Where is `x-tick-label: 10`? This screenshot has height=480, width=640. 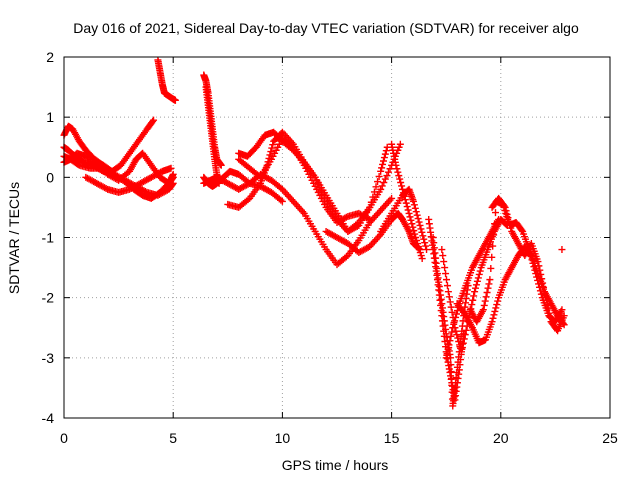
x-tick-label: 10 is located at coordinates (283, 438).